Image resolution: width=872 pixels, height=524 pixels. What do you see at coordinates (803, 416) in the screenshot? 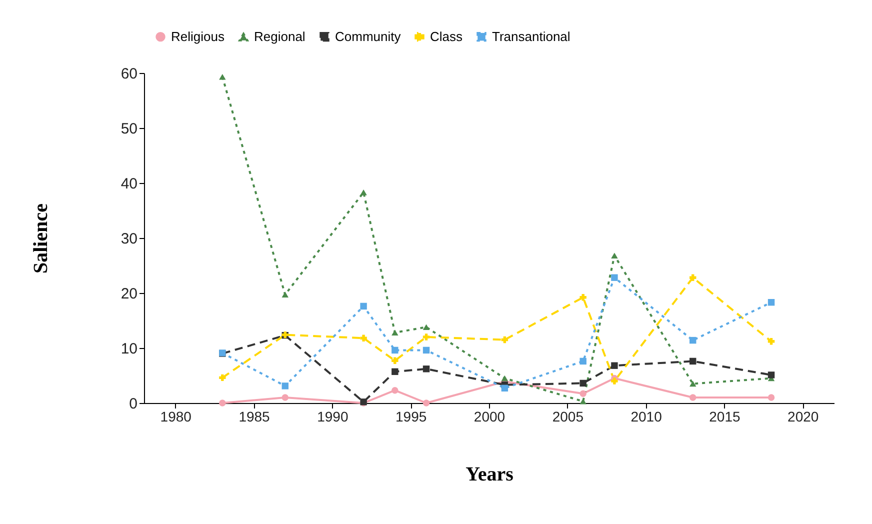
I see `x-tick-label: 2020` at bounding box center [803, 416].